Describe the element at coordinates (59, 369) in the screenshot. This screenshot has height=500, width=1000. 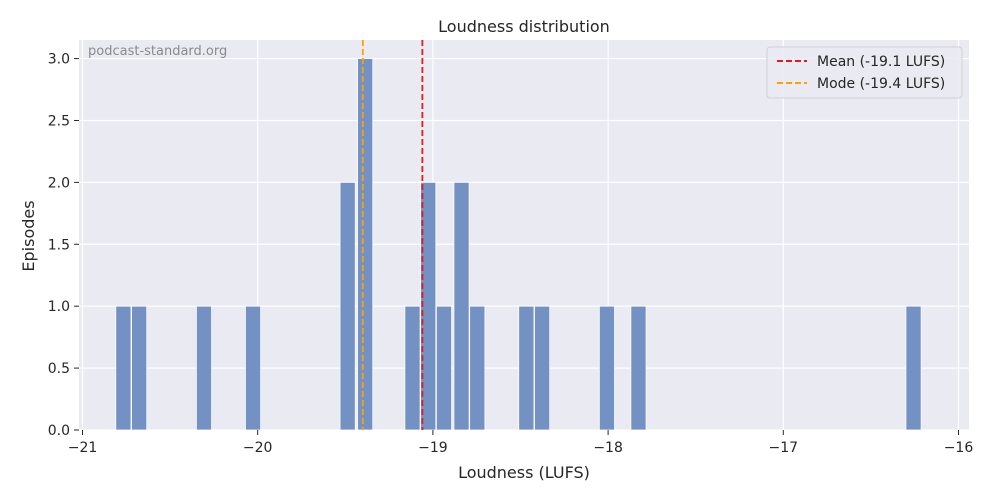
I see `y-tick-label: 0.5` at that location.